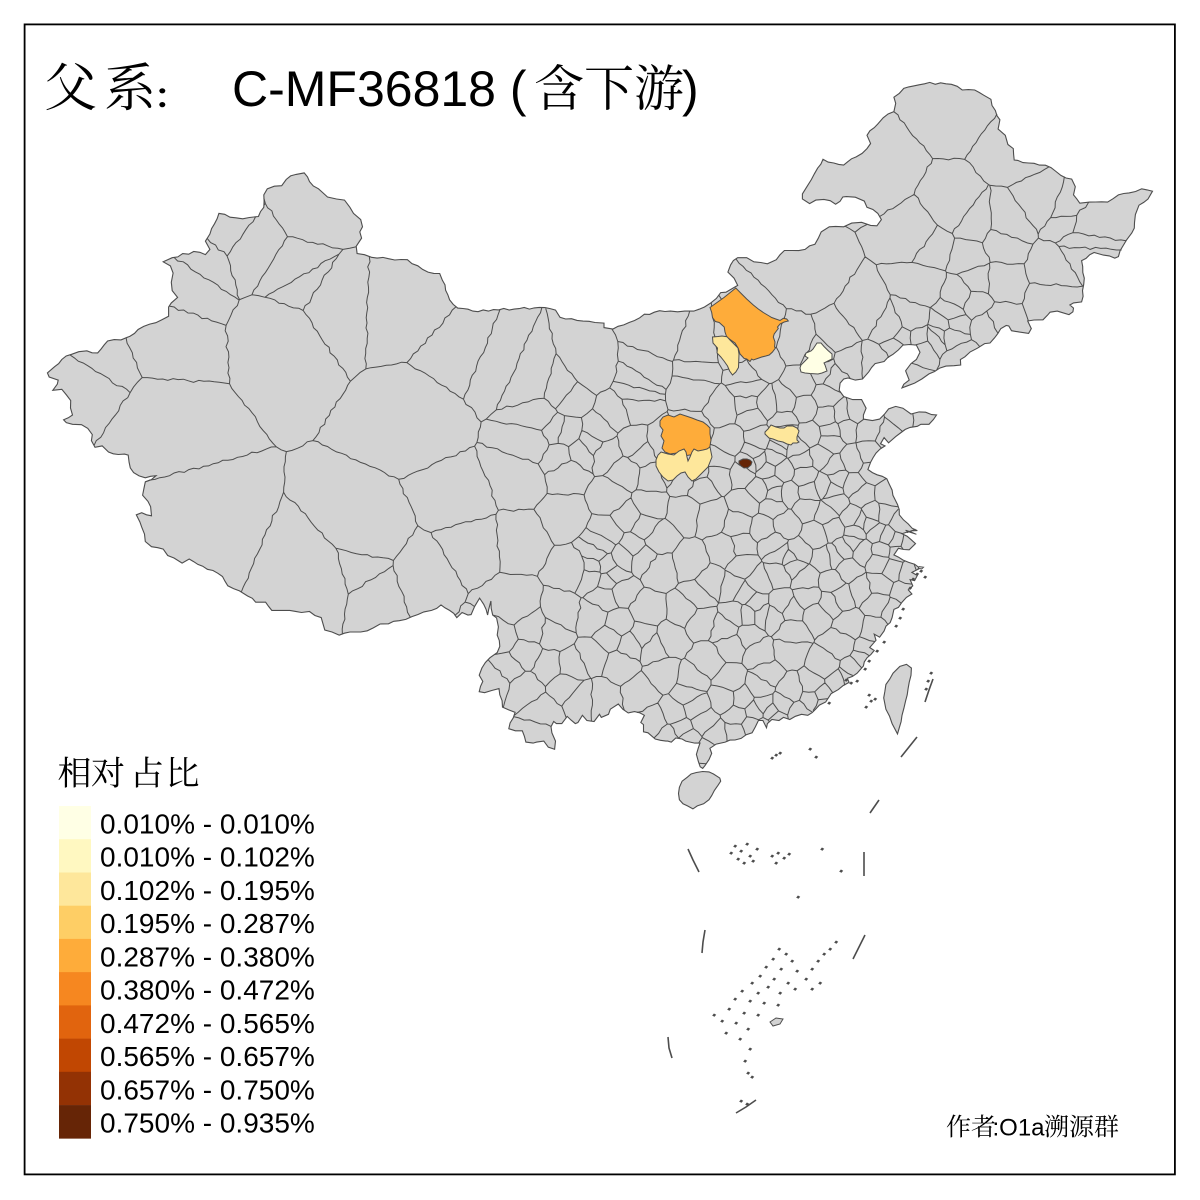  What do you see at coordinates (207, 890) in the screenshot?
I see `svg-text: 0.102% - 0.195%` at bounding box center [207, 890].